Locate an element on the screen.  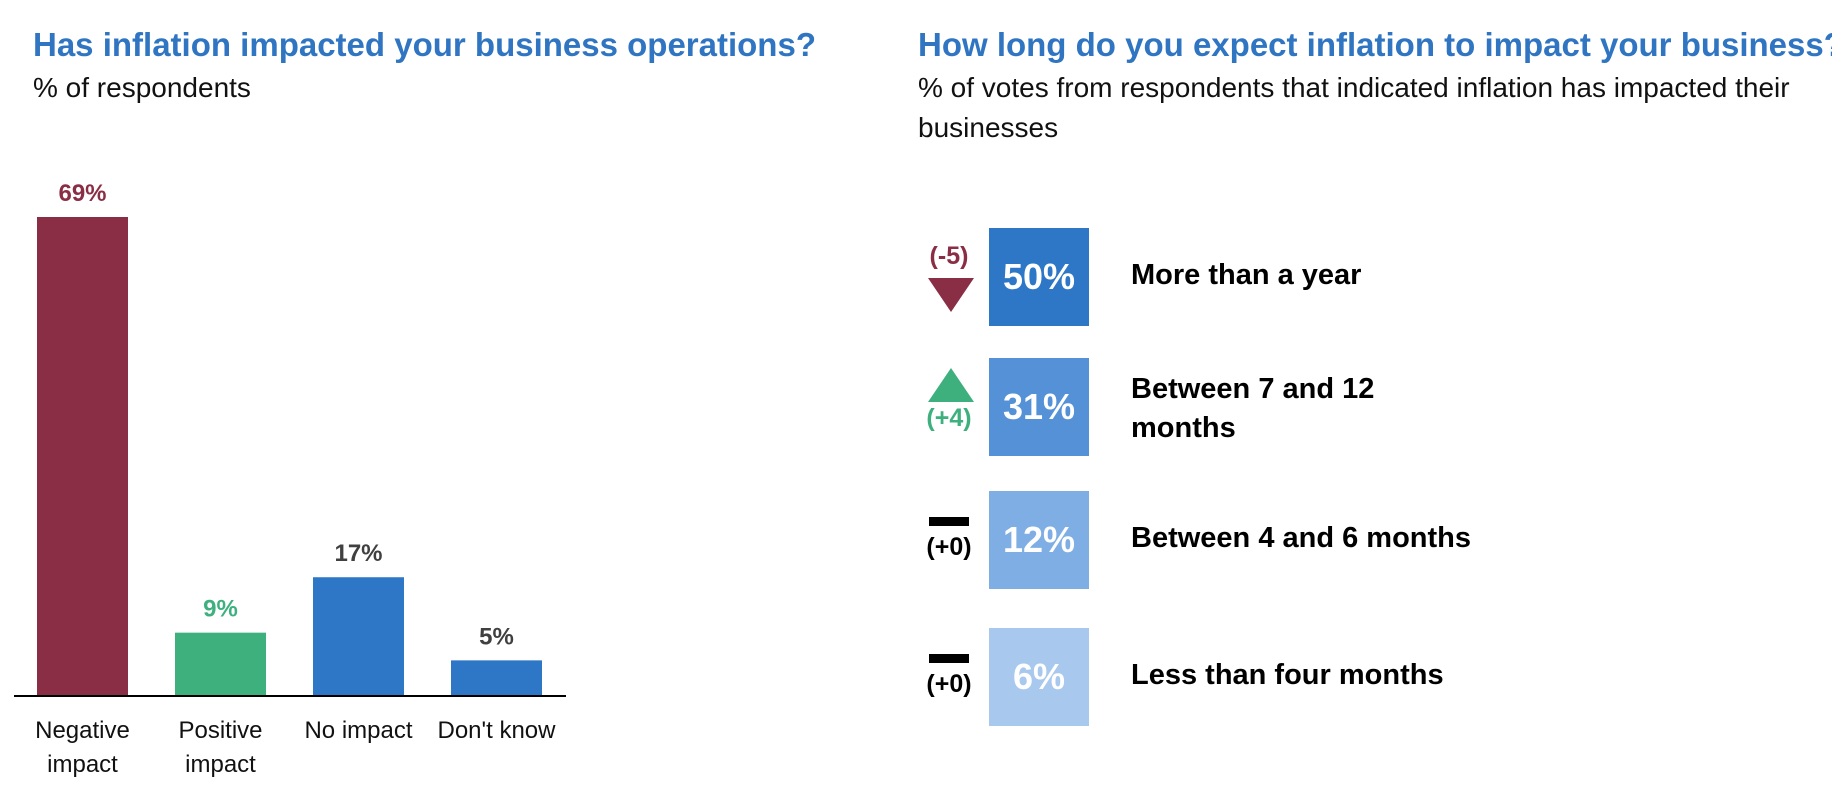
duration-row: (+0) 12% Between 4 and 6 months is located at coordinates (1368, 541).